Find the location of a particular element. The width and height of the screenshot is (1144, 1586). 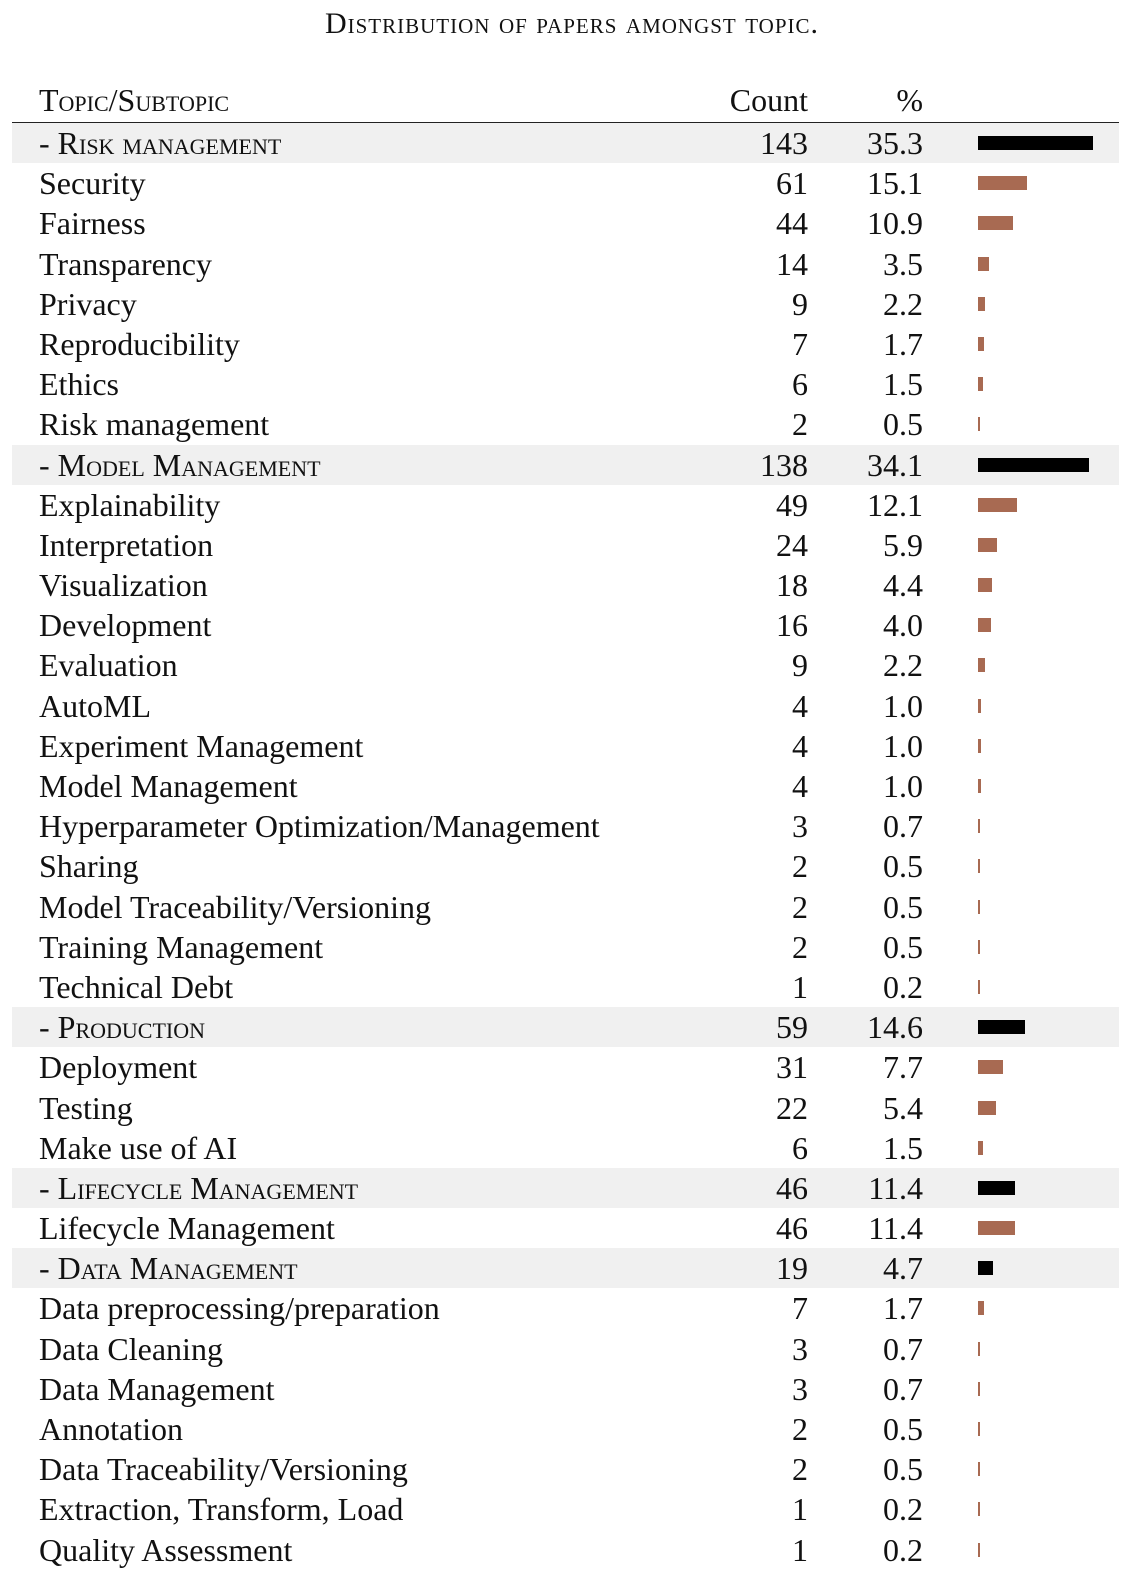

table-row-subtopic: Deployment 31 7.7 is located at coordinates (565, 1067).